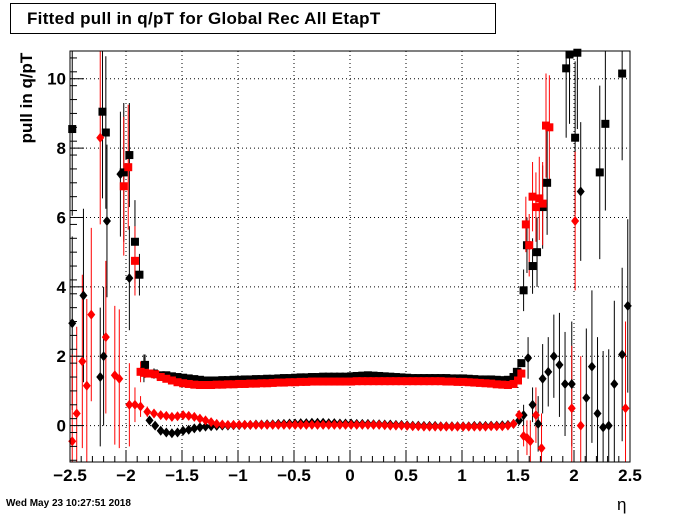 The width and height of the screenshot is (700, 515). What do you see at coordinates (630, 475) in the screenshot?
I see `x-tick-label: 2.5` at bounding box center [630, 475].